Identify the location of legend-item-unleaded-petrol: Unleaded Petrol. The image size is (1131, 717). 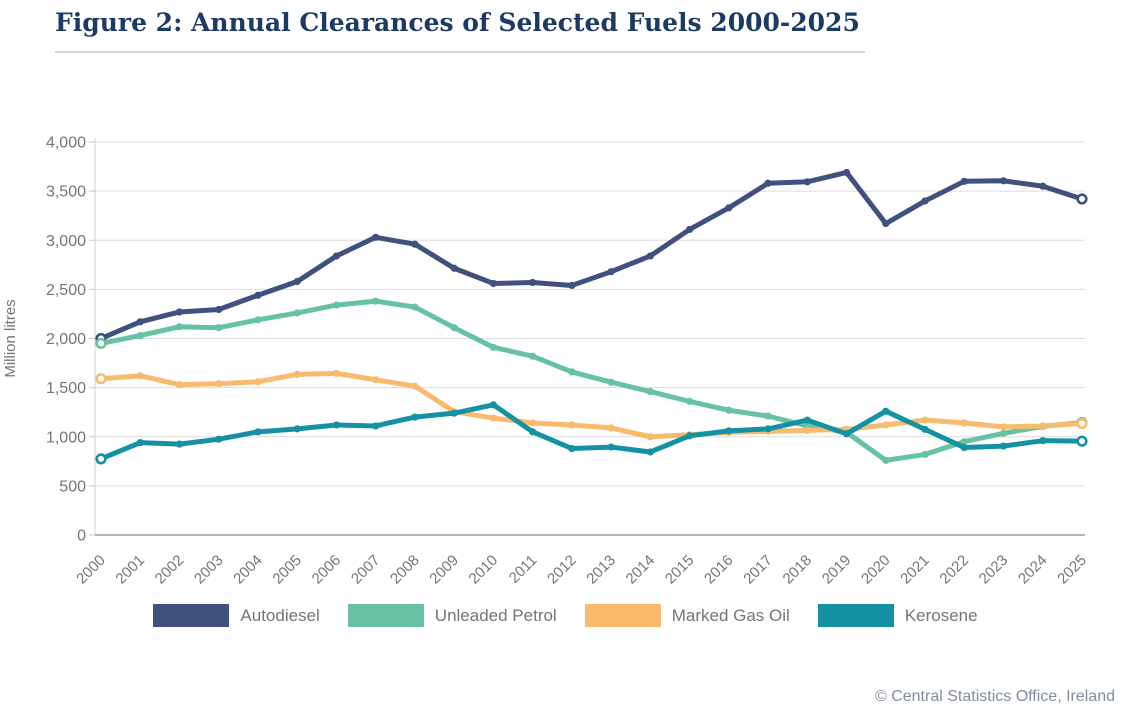
(452, 615).